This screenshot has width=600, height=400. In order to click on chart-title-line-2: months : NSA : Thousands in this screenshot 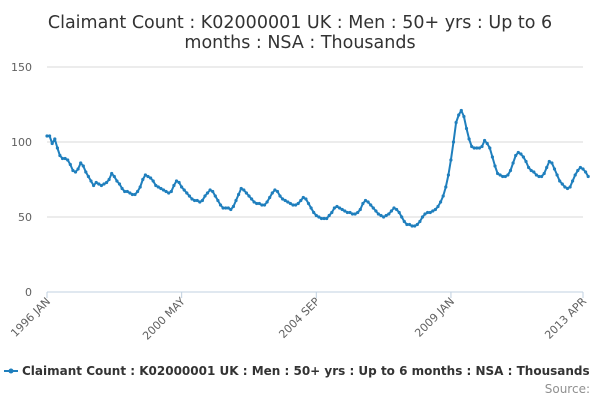, I will do `click(299, 43)`.